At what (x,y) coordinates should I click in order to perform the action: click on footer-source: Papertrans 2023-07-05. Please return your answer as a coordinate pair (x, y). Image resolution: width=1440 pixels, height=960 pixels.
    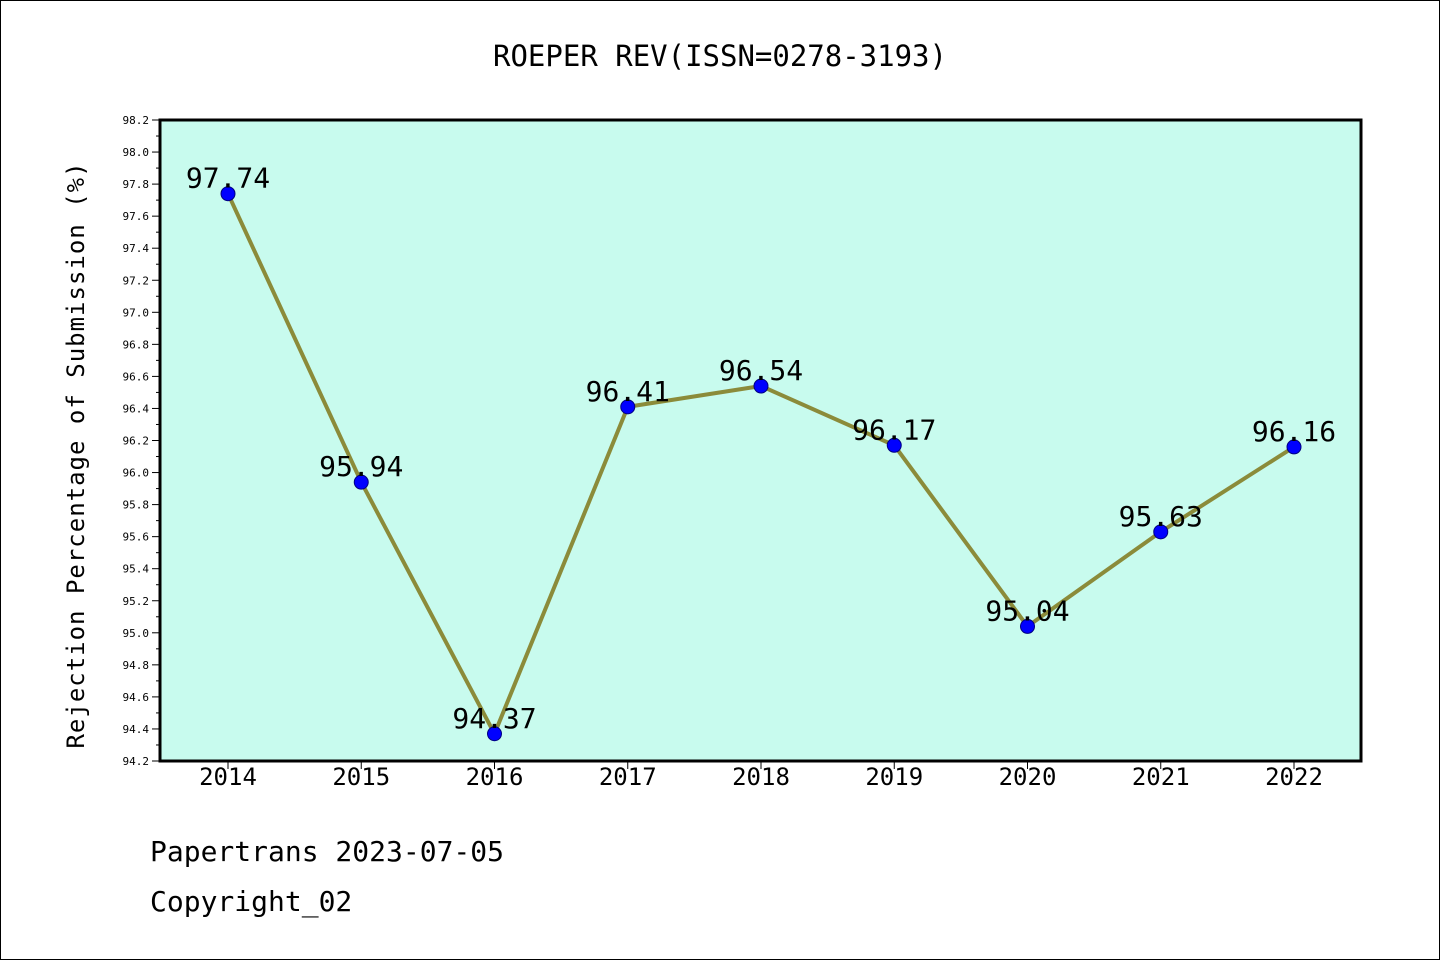
    Looking at the image, I should click on (327, 851).